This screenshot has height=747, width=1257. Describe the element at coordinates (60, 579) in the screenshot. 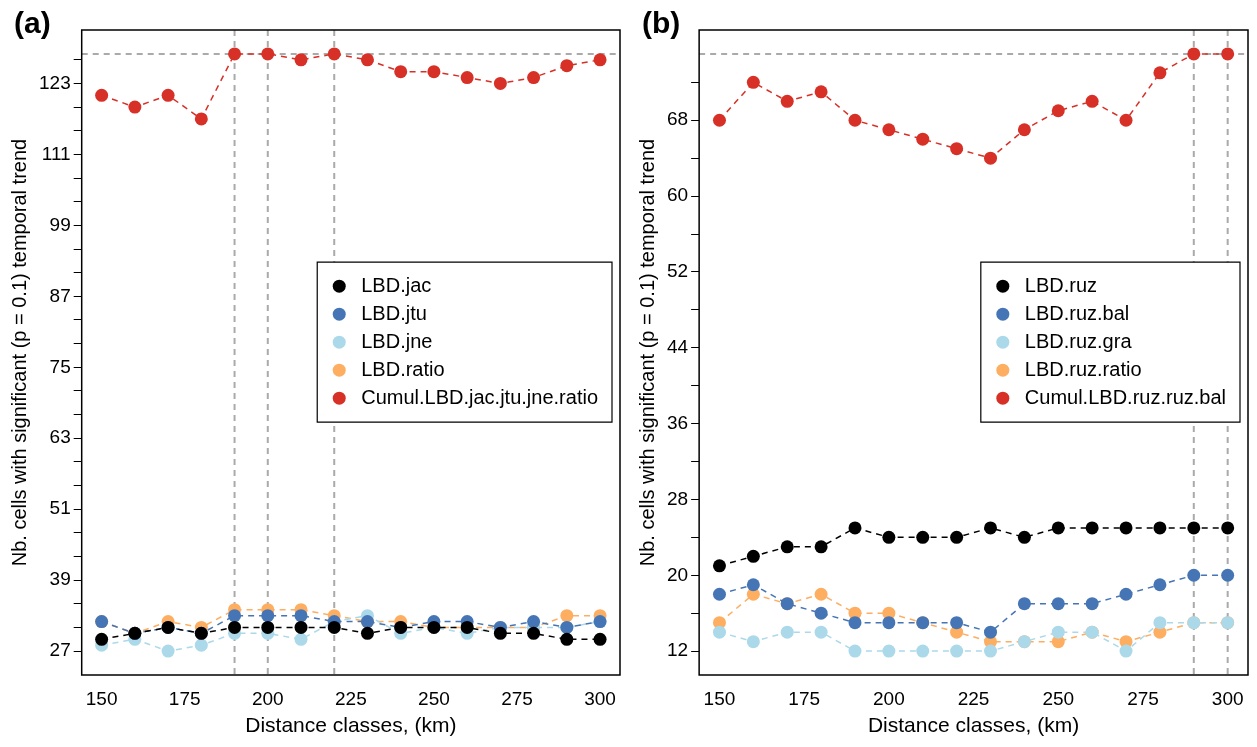

I see `y-tick-label: 39` at that location.